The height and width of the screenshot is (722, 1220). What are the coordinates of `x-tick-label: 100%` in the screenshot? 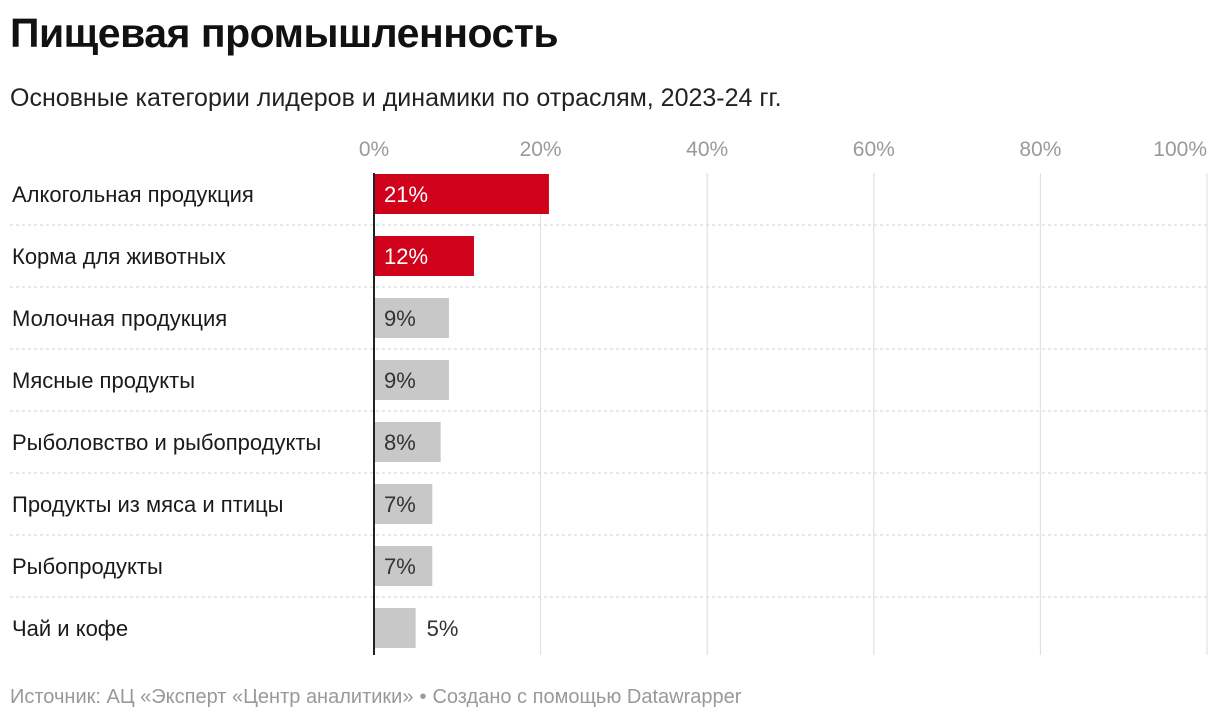 It's located at (1180, 149).